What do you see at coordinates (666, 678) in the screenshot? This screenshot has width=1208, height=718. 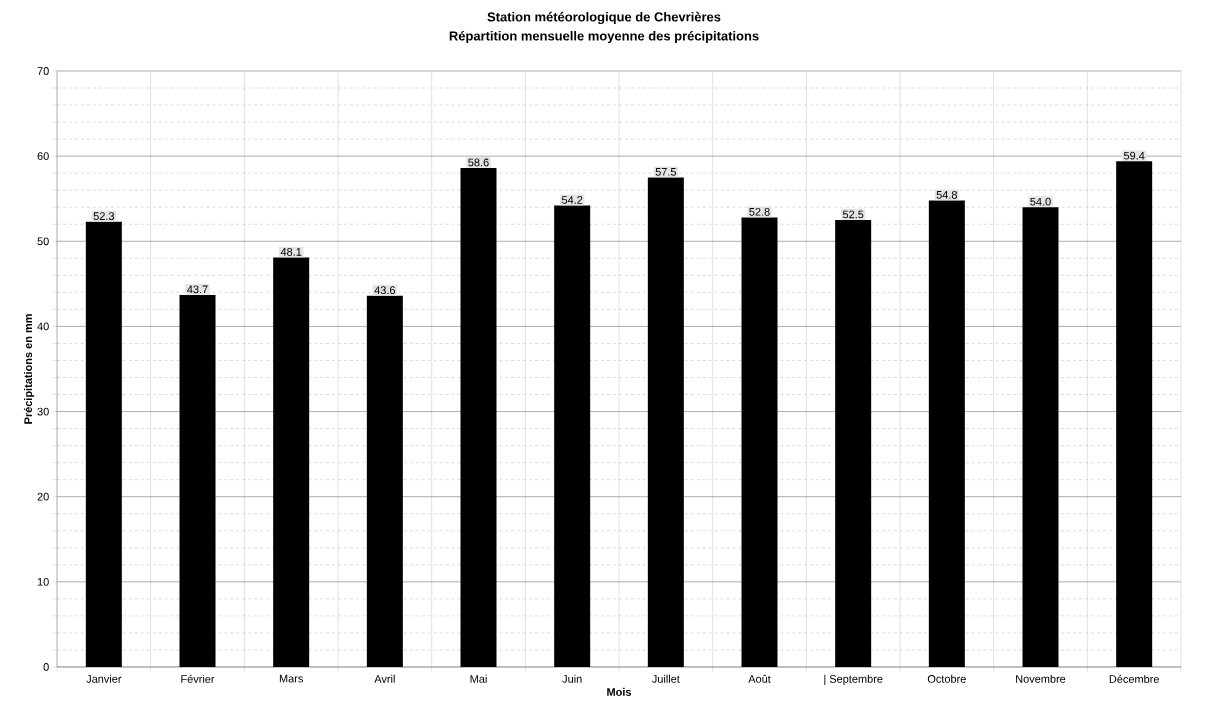 I see `x-tick-label: Juillet` at bounding box center [666, 678].